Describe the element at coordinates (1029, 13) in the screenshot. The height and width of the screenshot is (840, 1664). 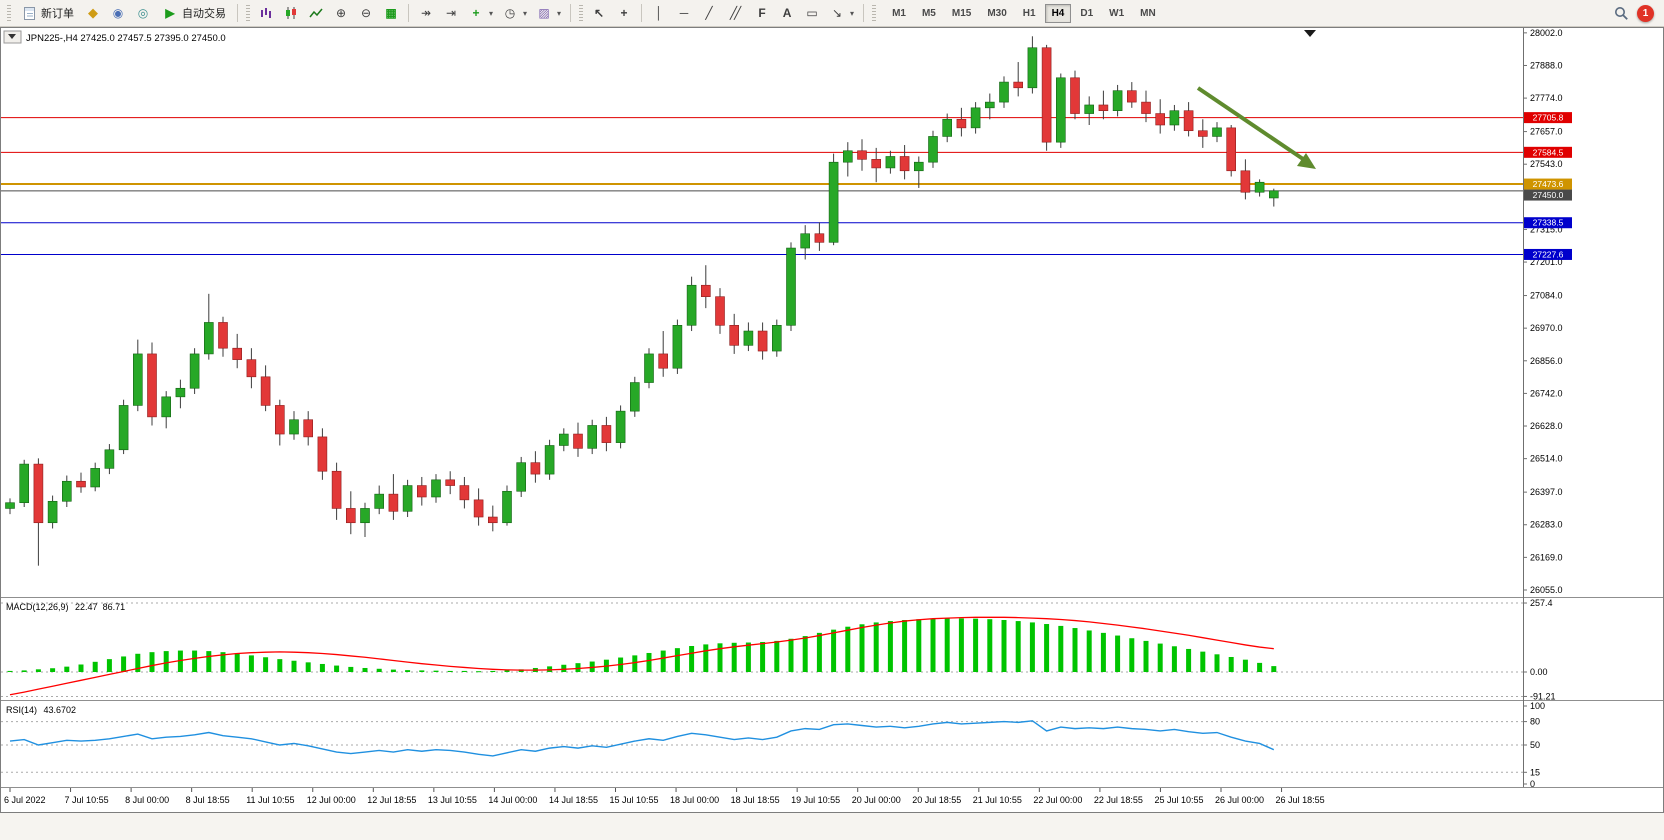
I see `tf-h1: H1` at that location.